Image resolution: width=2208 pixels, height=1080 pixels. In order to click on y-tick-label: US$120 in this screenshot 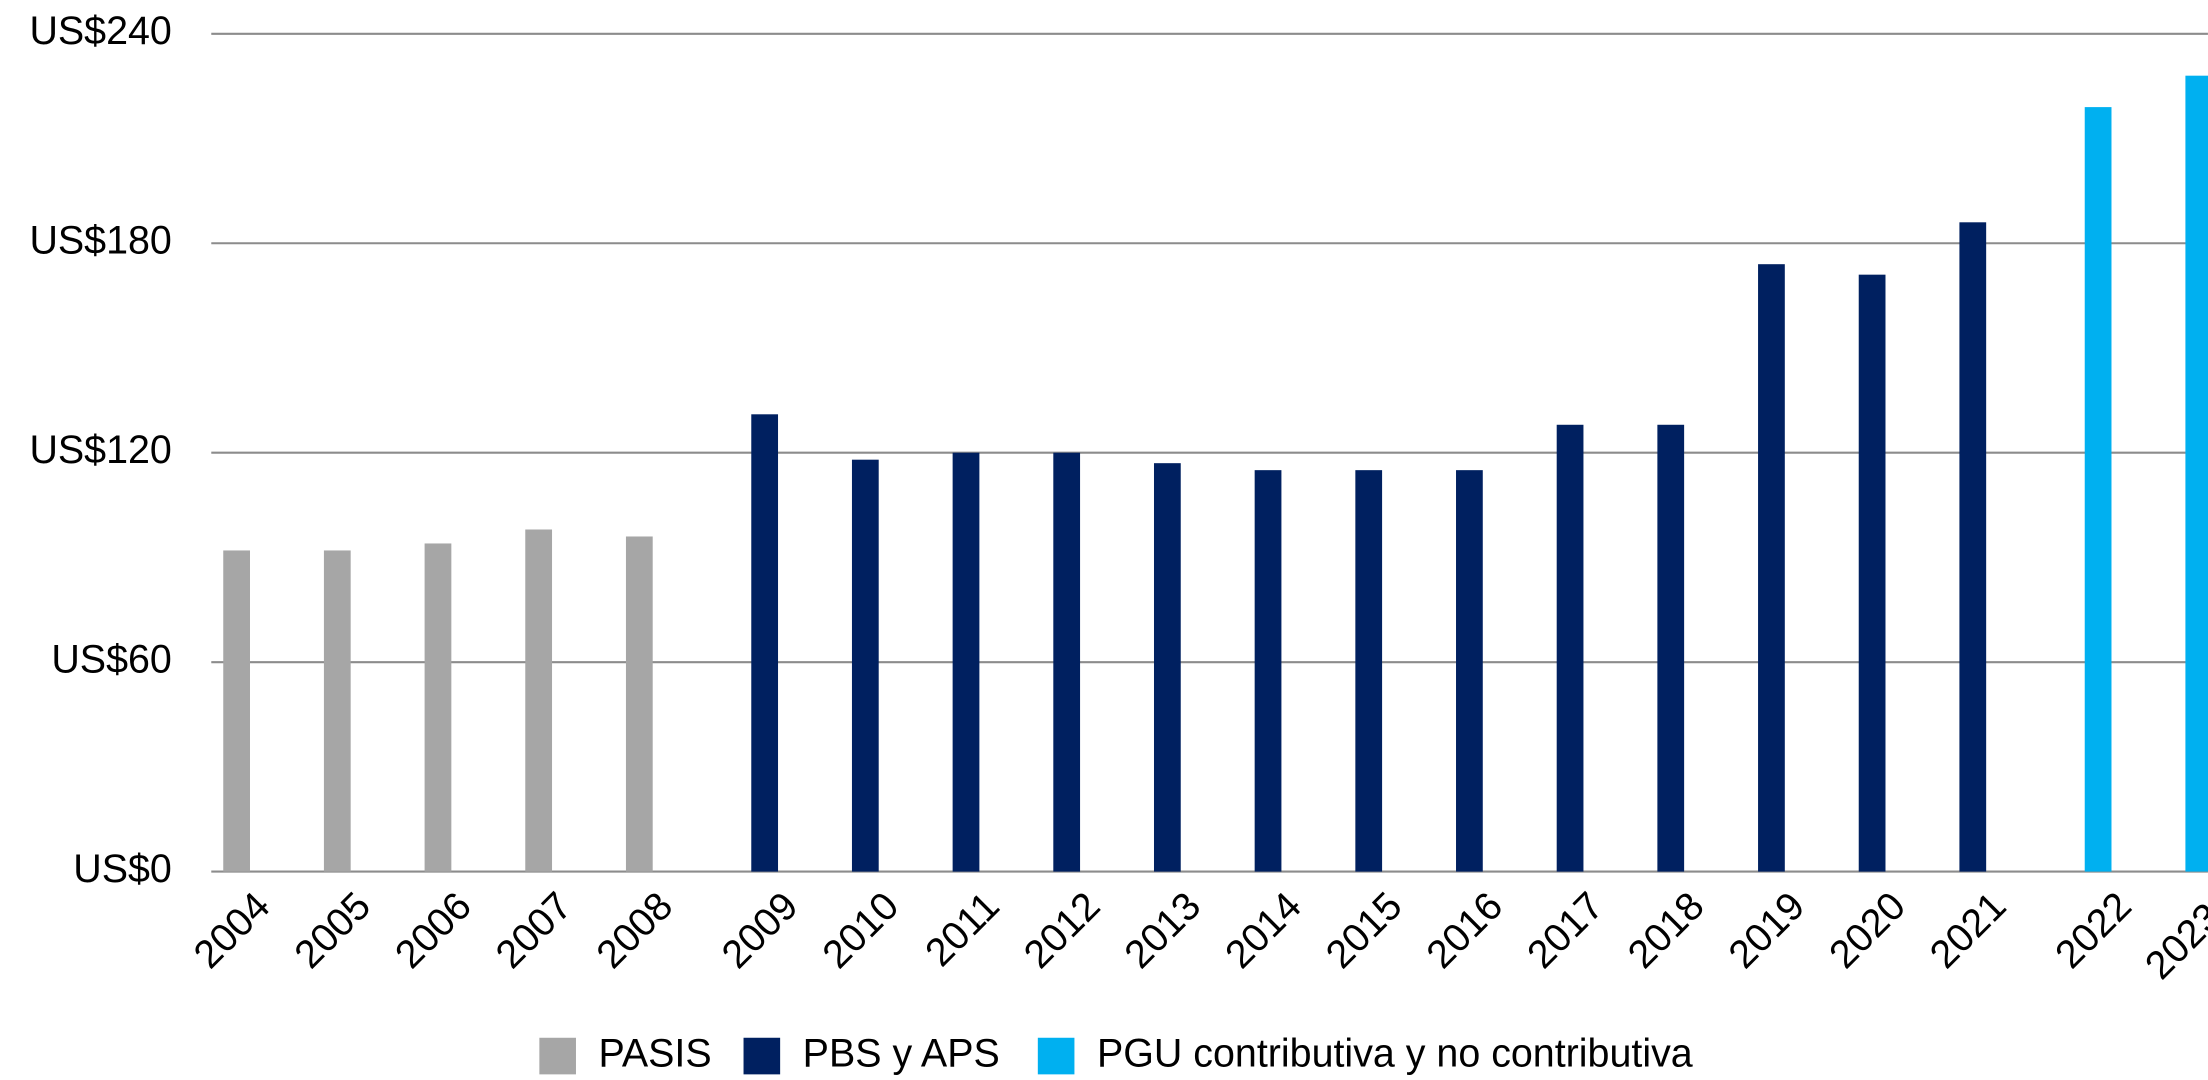, I will do `click(100, 450)`.